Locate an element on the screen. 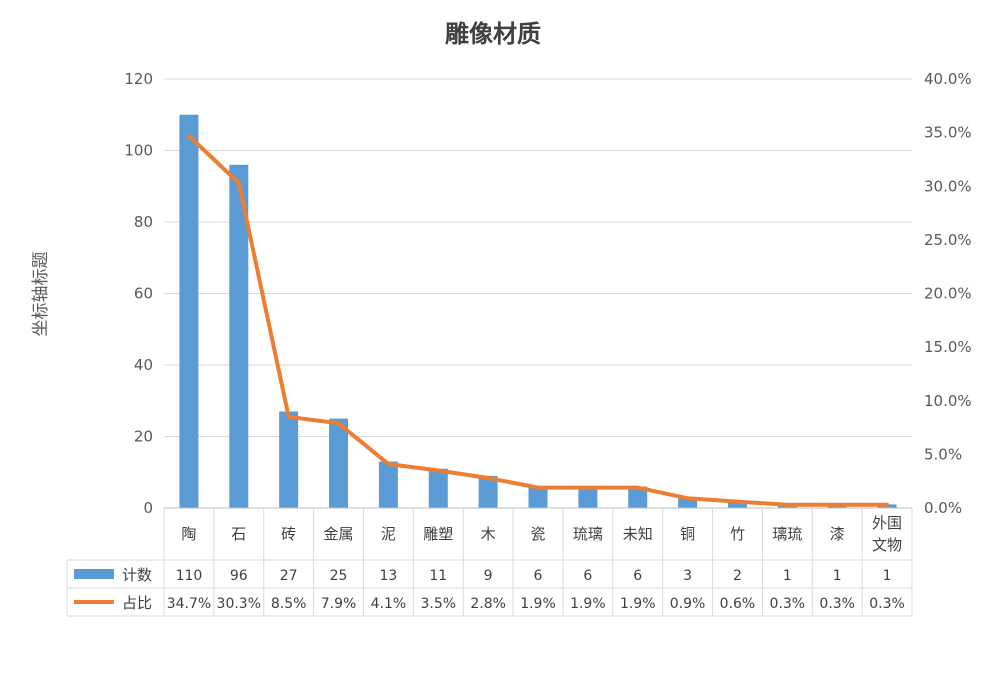 The width and height of the screenshot is (987, 685). category-label: 木 is located at coordinates (488, 534).